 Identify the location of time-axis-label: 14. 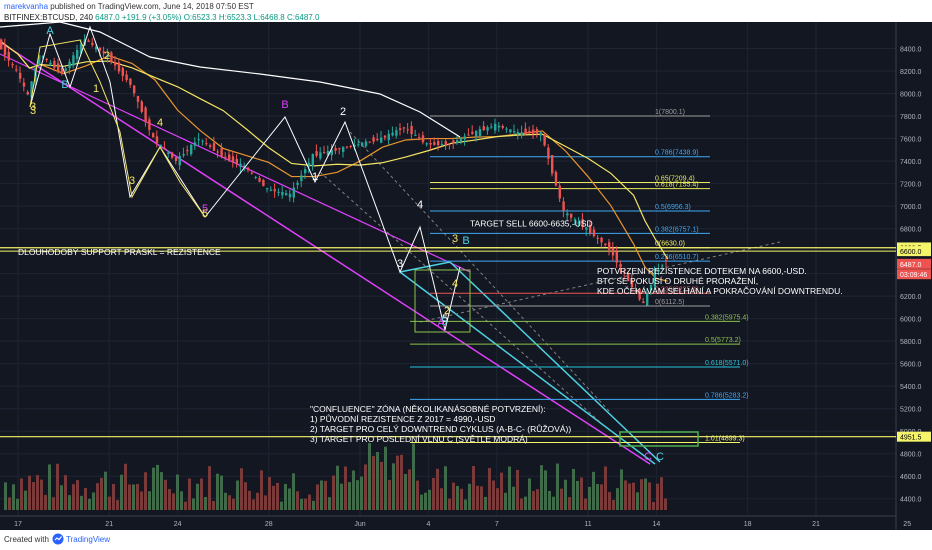
(657, 524).